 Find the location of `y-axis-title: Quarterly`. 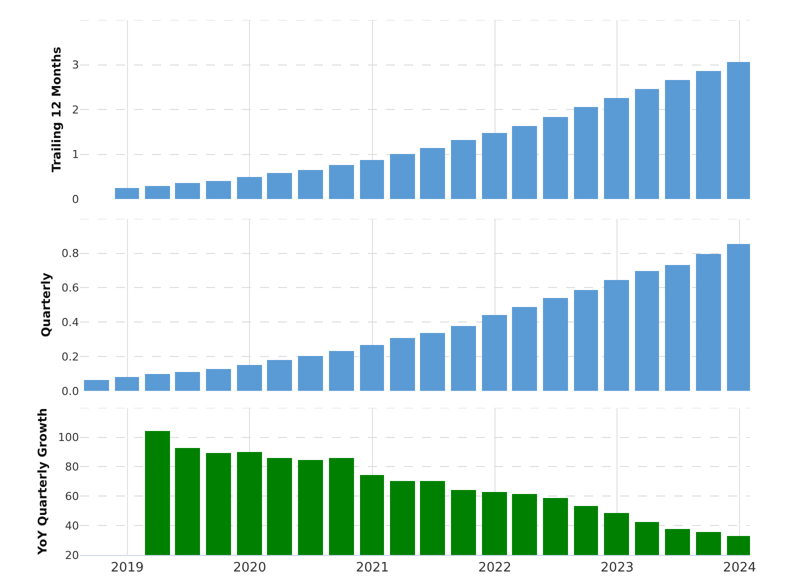

y-axis-title: Quarterly is located at coordinates (45, 305).